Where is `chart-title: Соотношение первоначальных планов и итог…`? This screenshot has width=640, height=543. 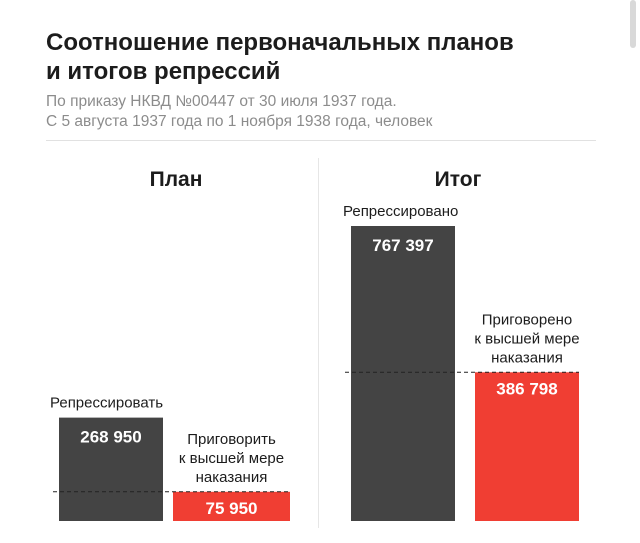
chart-title: Соотношение первоначальных планов и итог… is located at coordinates (326, 57).